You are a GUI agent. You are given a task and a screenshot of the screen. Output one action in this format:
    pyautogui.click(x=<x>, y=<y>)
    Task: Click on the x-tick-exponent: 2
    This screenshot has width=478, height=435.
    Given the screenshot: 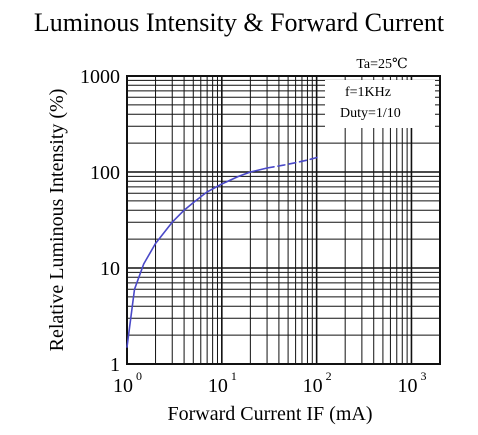 What is the action you would take?
    pyautogui.click(x=329, y=376)
    